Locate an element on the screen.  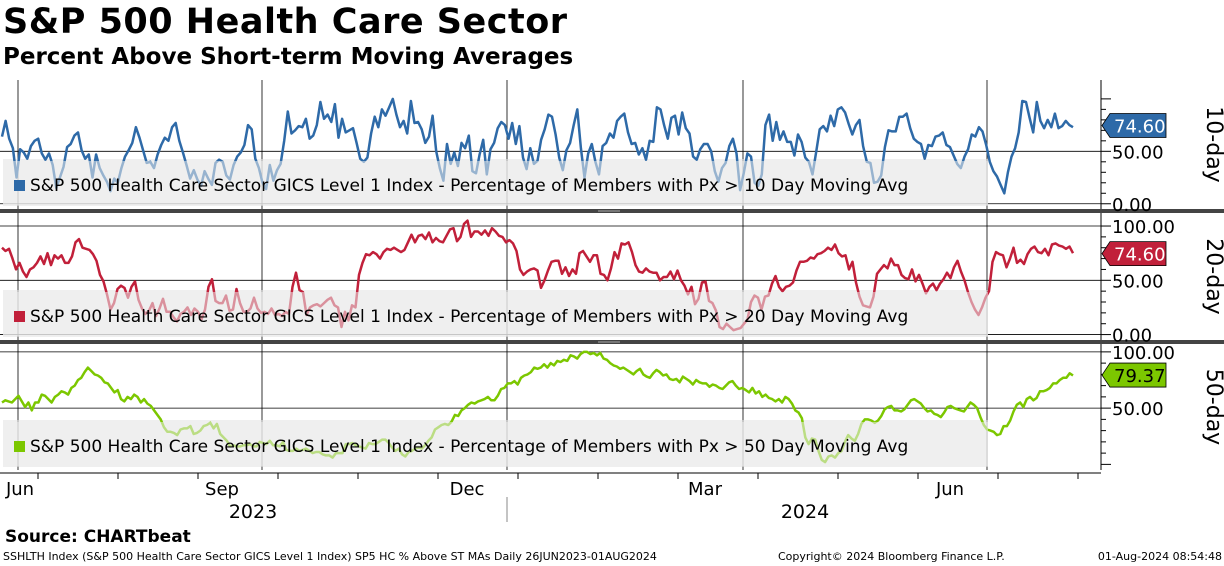
panel-axis-label: 50-day is located at coordinates (1212, 407).